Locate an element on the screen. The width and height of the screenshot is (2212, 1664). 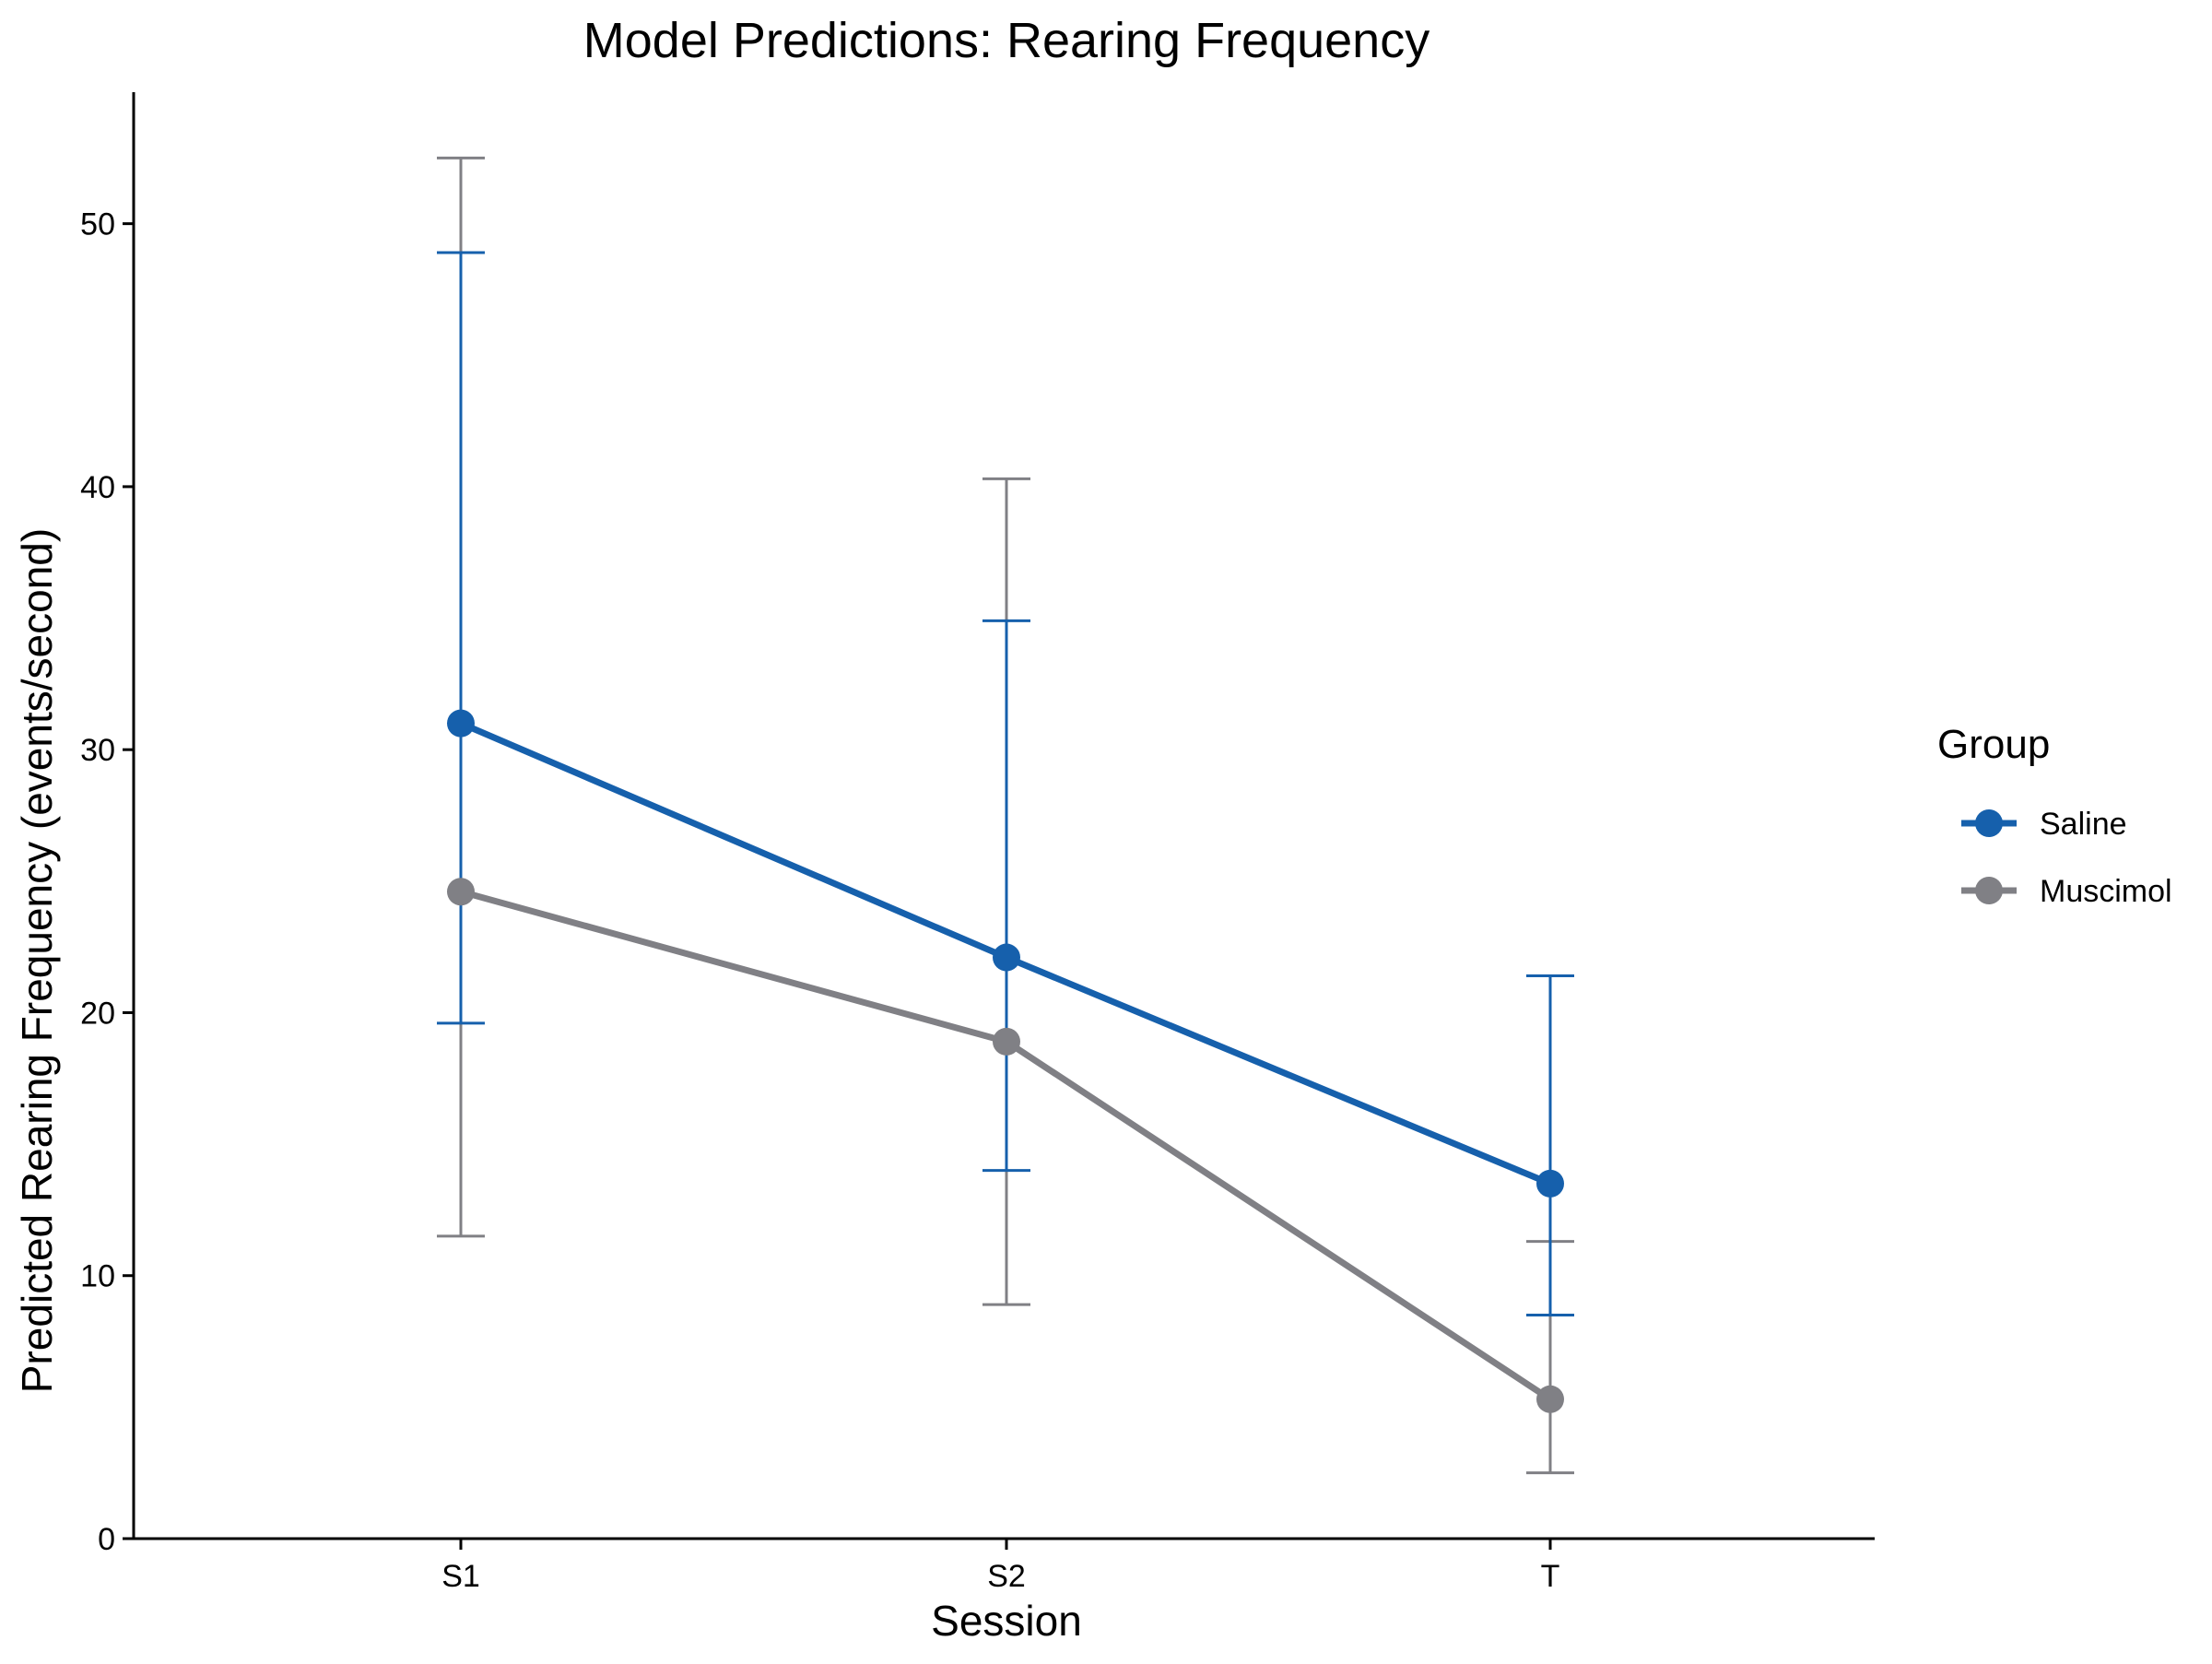
legend-title: Group is located at coordinates (1993, 744).